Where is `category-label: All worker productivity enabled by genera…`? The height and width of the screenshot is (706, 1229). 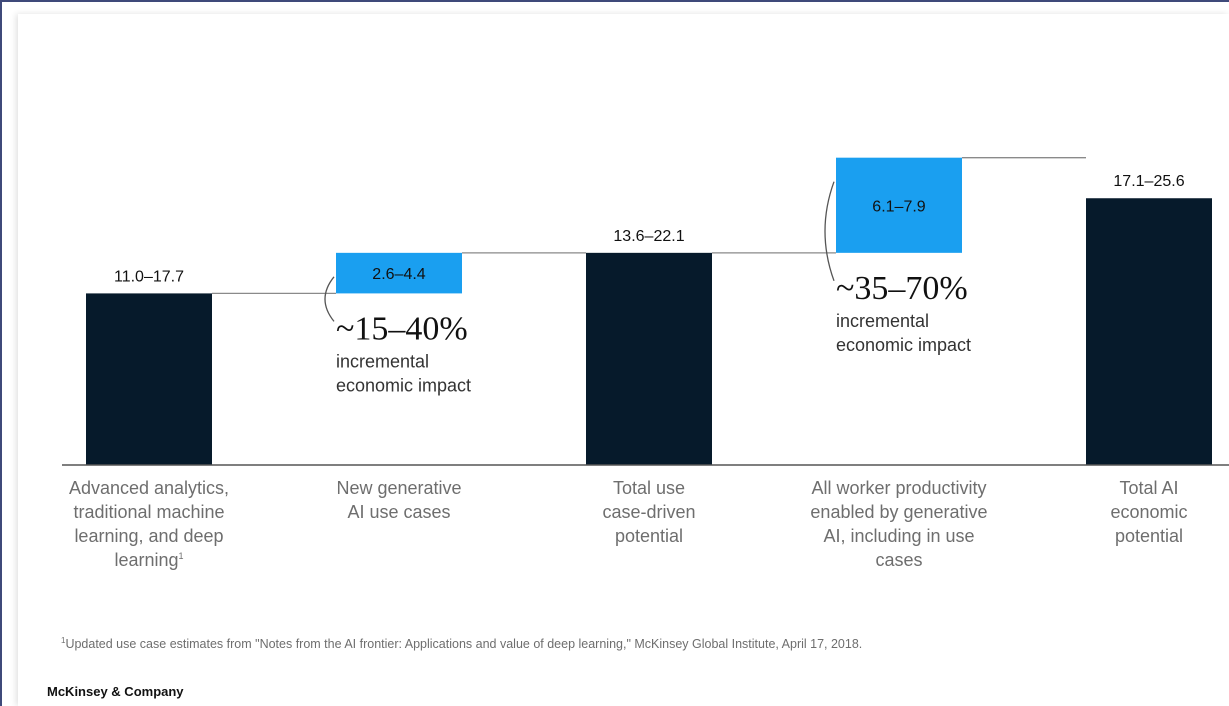 category-label: All worker productivity enabled by genera… is located at coordinates (899, 524).